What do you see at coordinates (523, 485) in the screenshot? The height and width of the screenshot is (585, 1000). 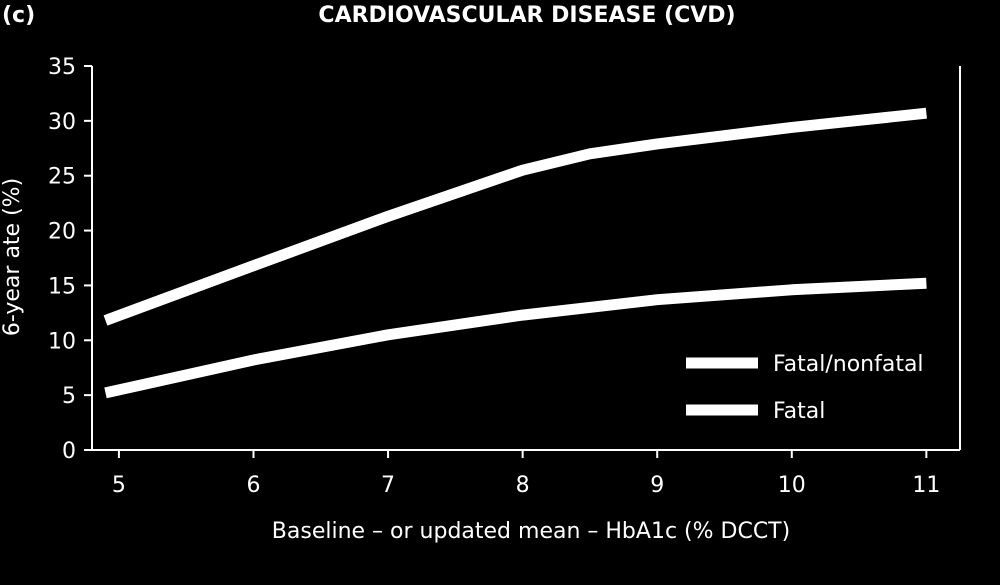 I see `x-tick-label: 8` at bounding box center [523, 485].